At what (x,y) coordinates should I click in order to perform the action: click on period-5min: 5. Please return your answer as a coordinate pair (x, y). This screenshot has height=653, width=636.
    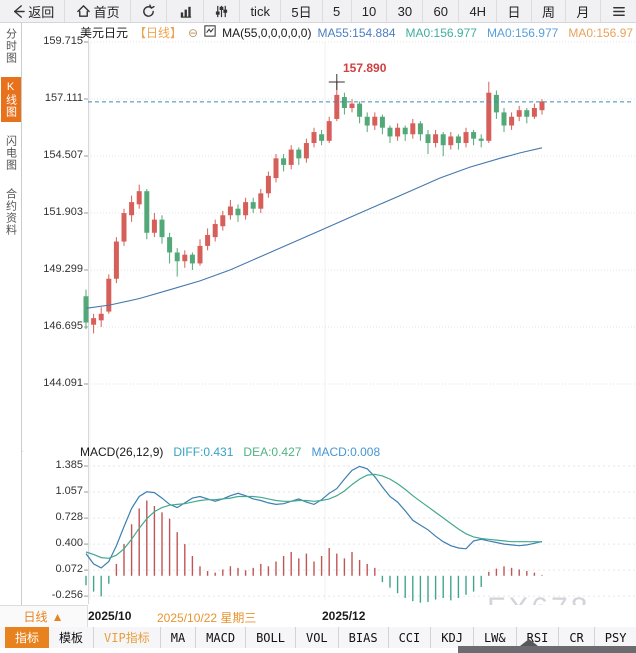
    Looking at the image, I should click on (337, 11).